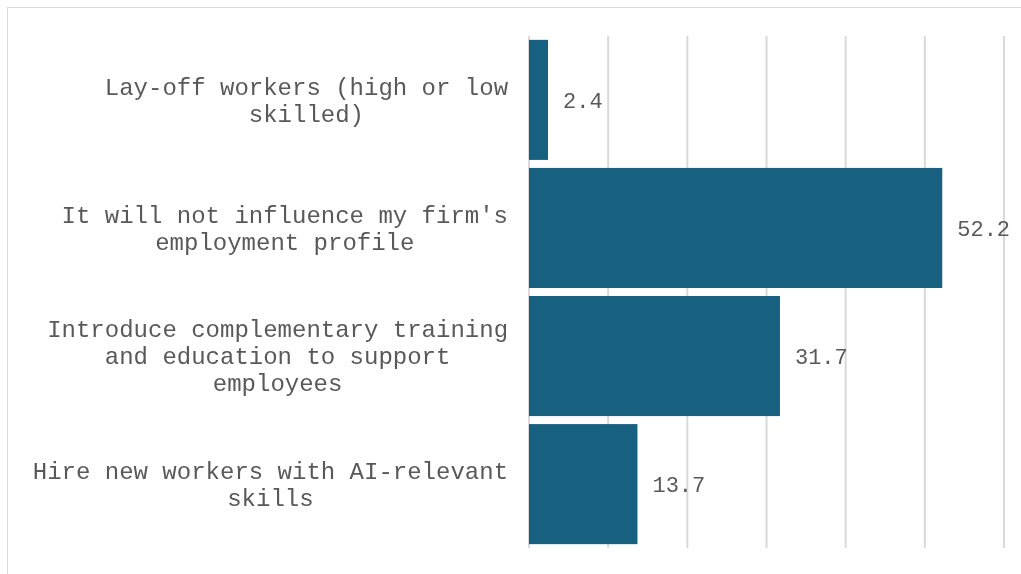  Describe the element at coordinates (306, 101) in the screenshot. I see `y-tick-label: Lay-off workers (high or low skilled)` at that location.